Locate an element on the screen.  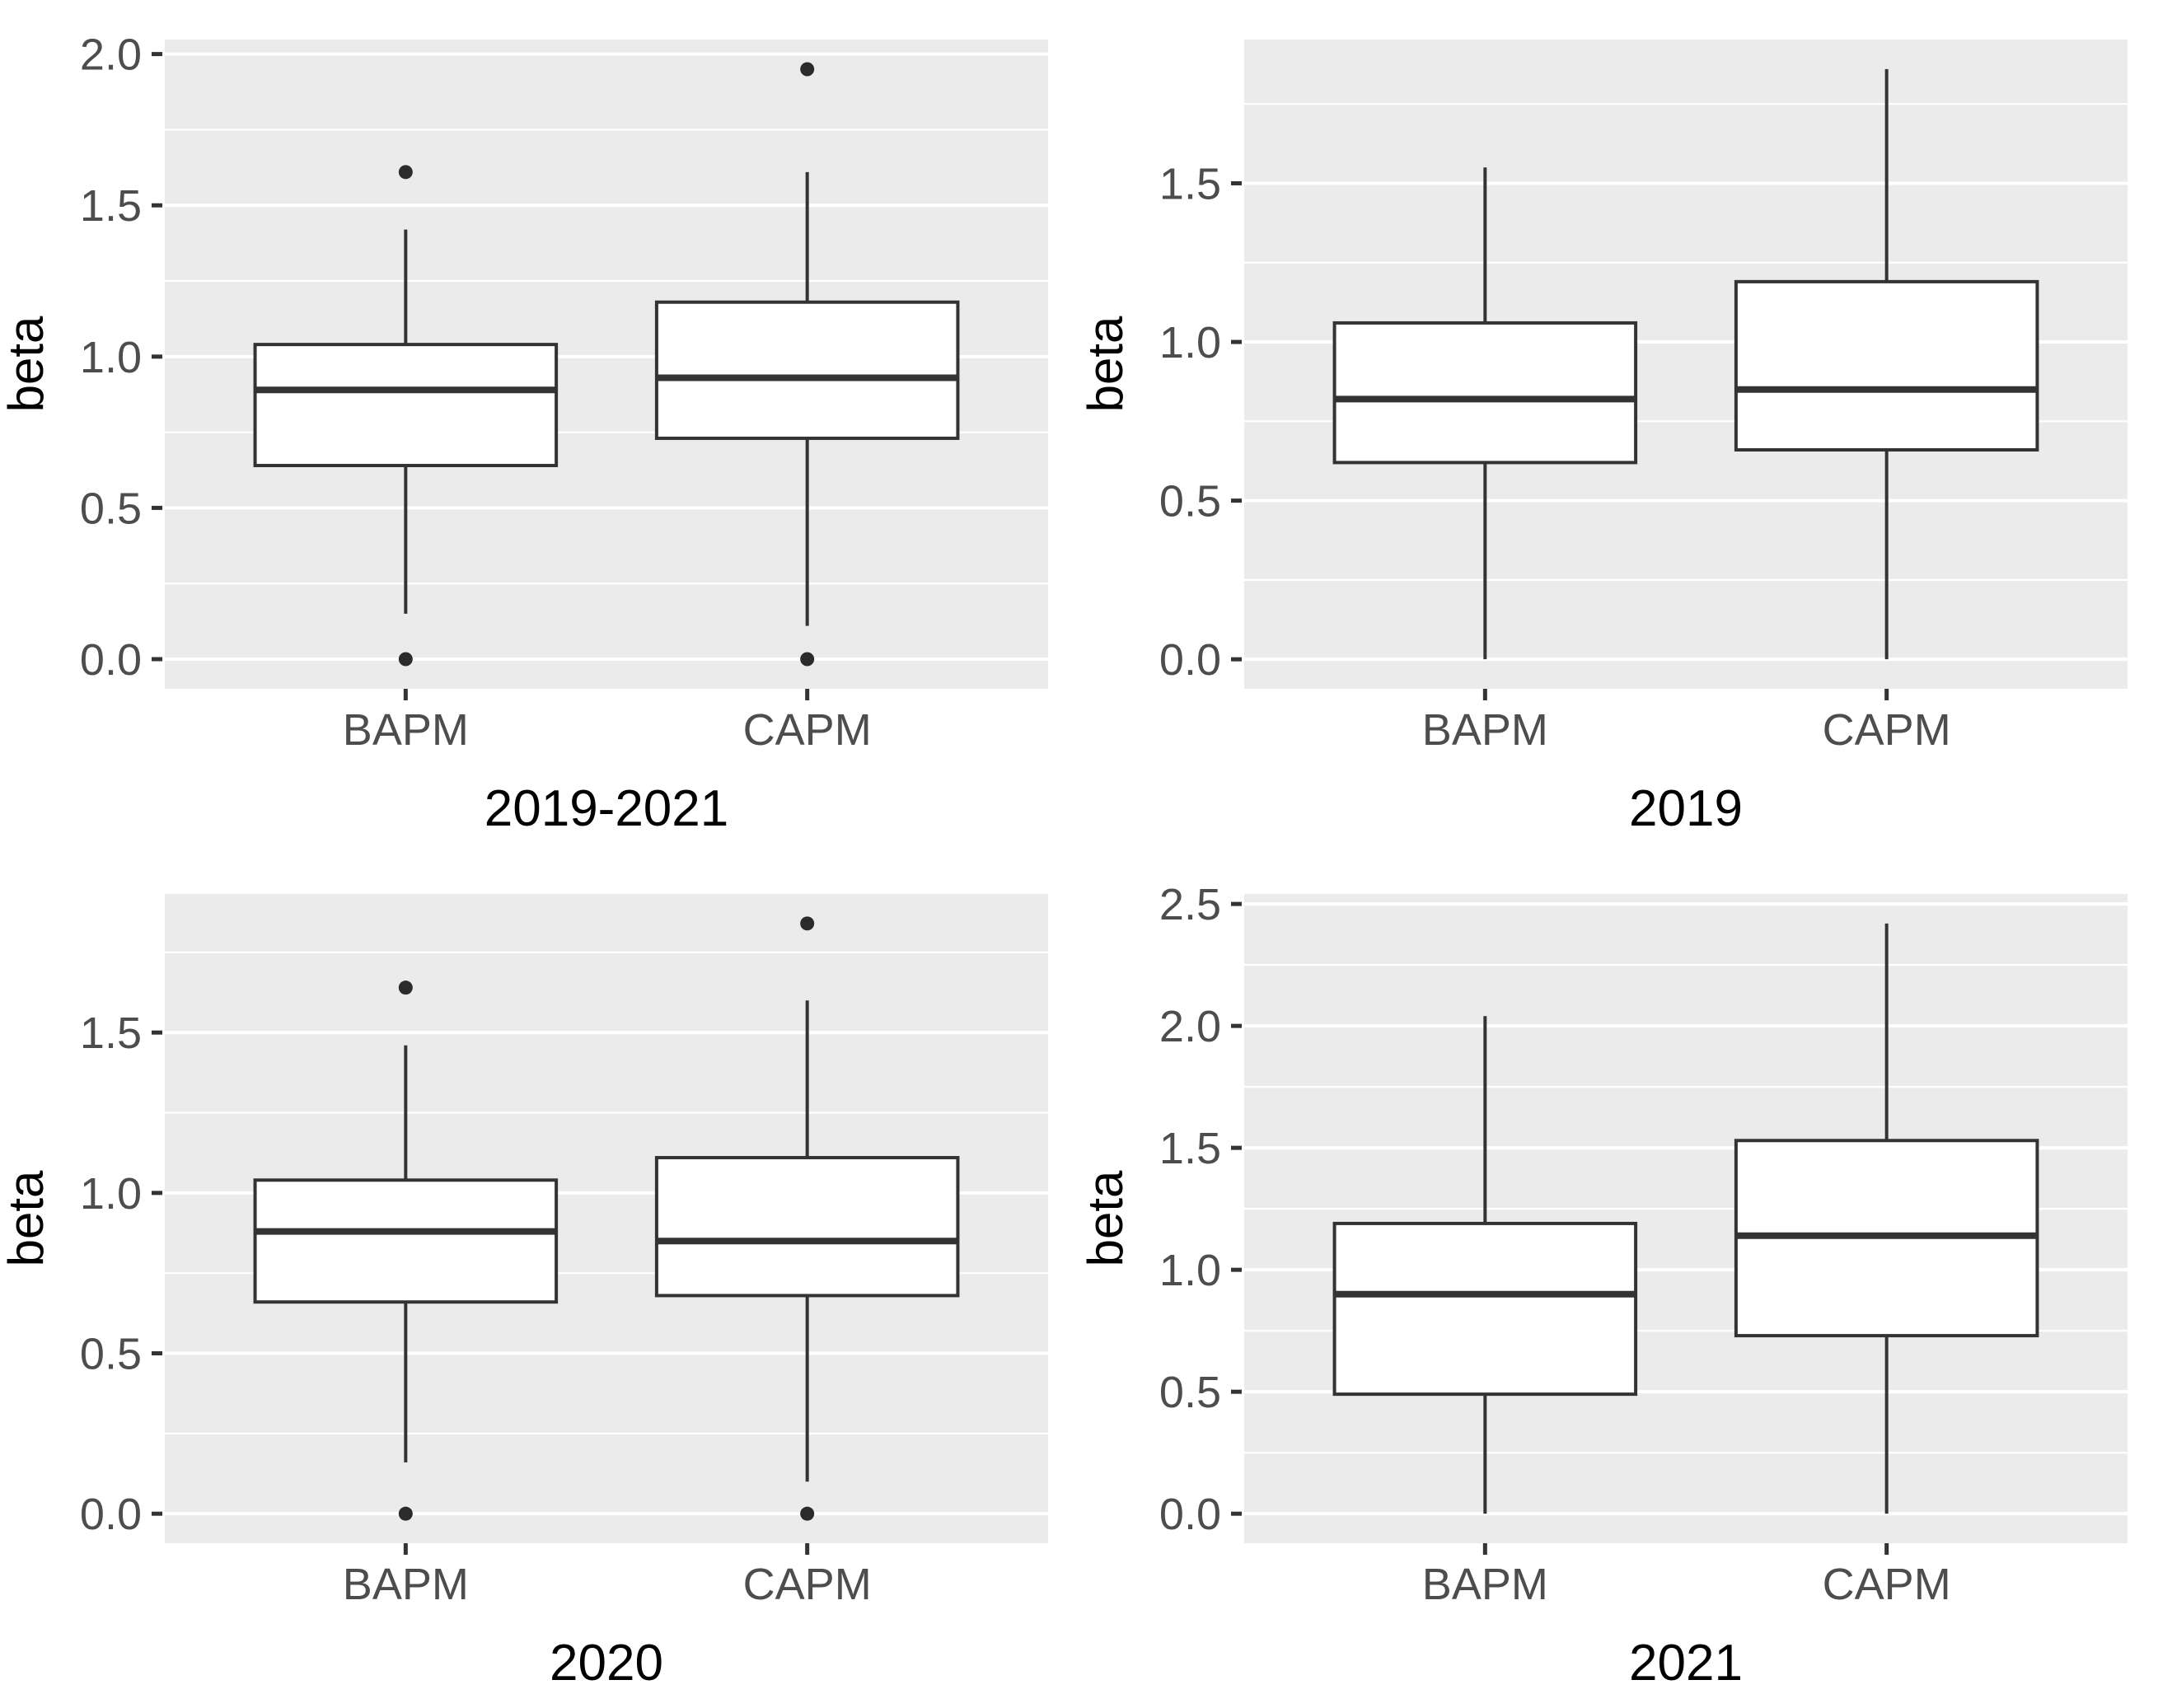
x-axis-title: 2020 is located at coordinates (606, 1663).